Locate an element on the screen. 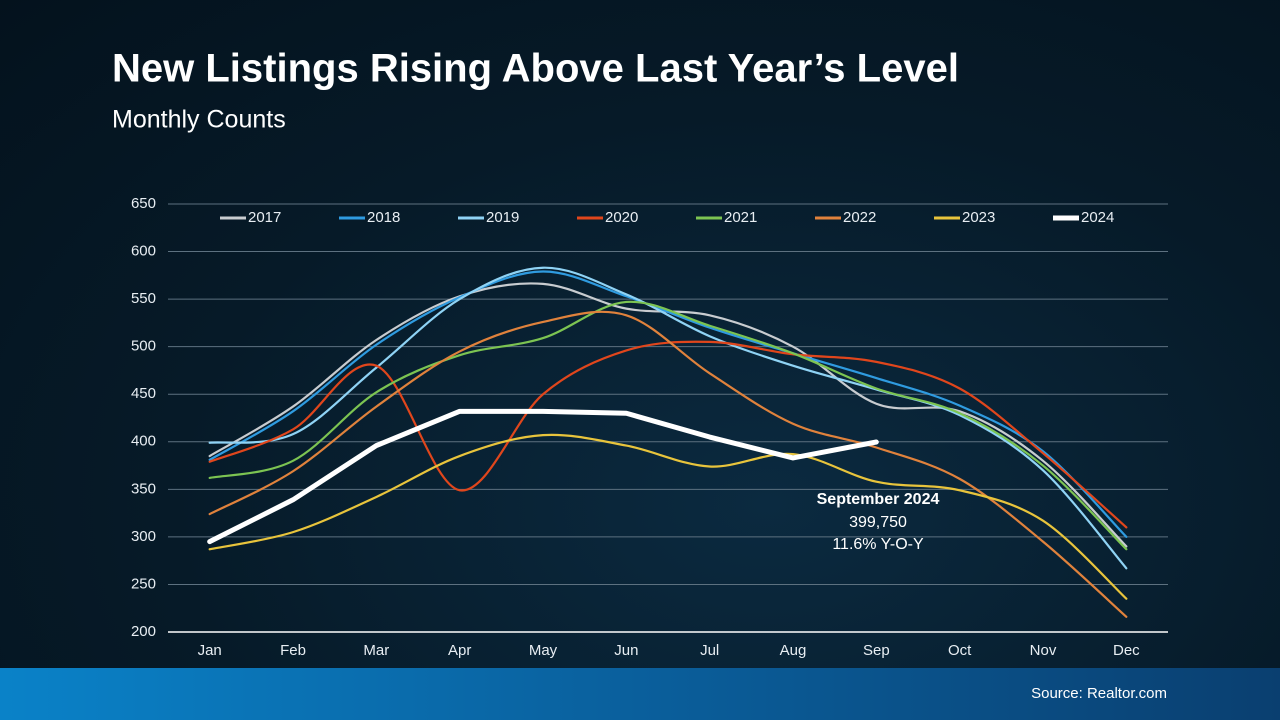 The height and width of the screenshot is (720, 1280). source: Source: Realtor.com is located at coordinates (1099, 693).